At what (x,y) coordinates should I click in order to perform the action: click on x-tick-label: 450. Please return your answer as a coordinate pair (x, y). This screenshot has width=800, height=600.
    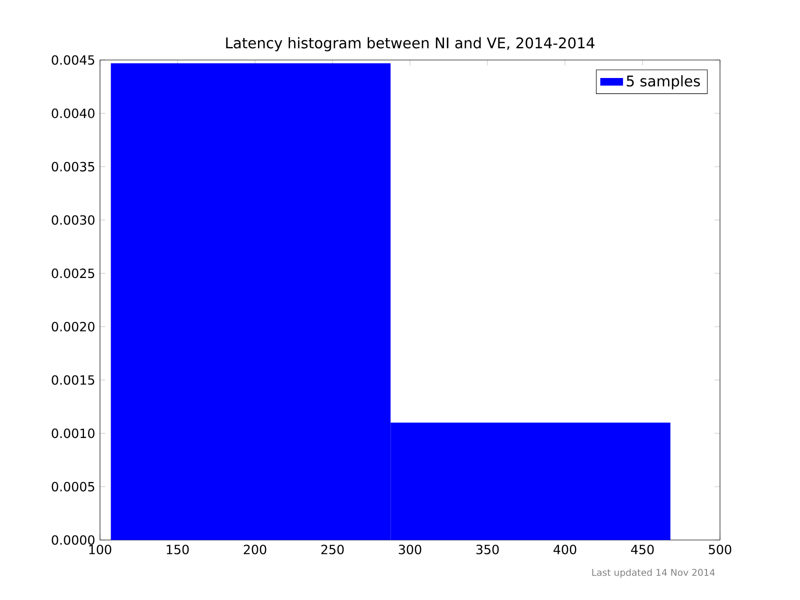
    Looking at the image, I should click on (642, 549).